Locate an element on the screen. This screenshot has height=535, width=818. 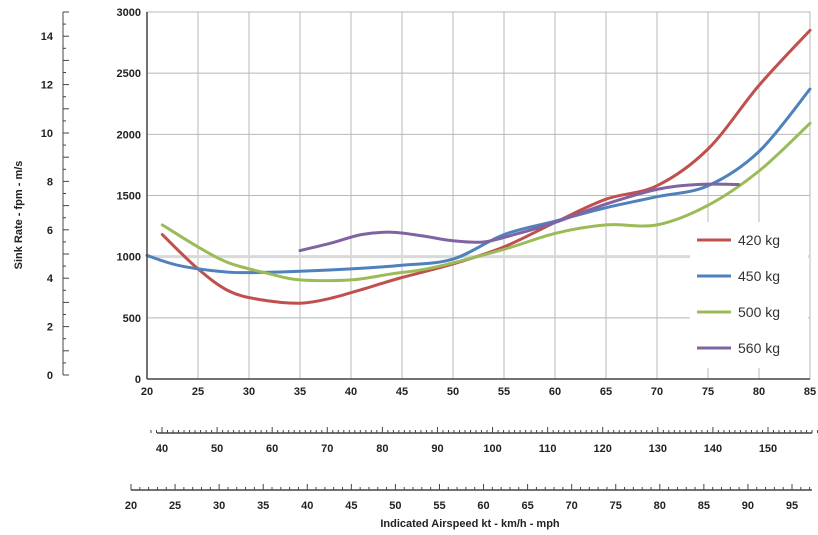
x-tick-label-kt: 60 is located at coordinates (555, 392).